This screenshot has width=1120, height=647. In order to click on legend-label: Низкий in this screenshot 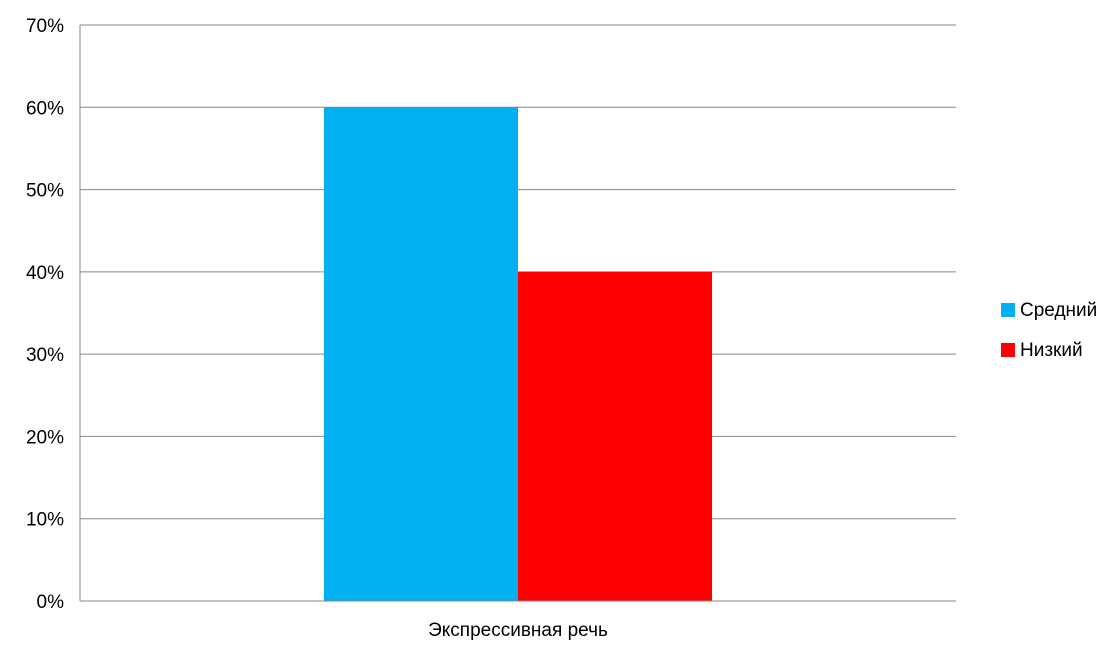, I will do `click(1051, 350)`.